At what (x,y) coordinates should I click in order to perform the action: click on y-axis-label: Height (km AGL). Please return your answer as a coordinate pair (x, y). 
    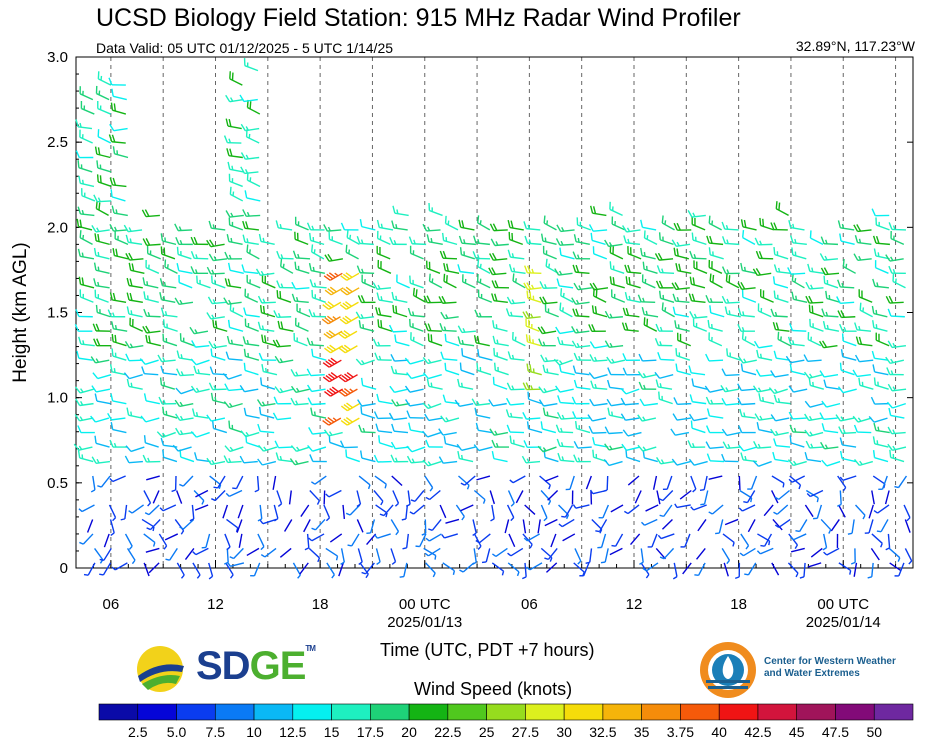
    Looking at the image, I should click on (20, 312).